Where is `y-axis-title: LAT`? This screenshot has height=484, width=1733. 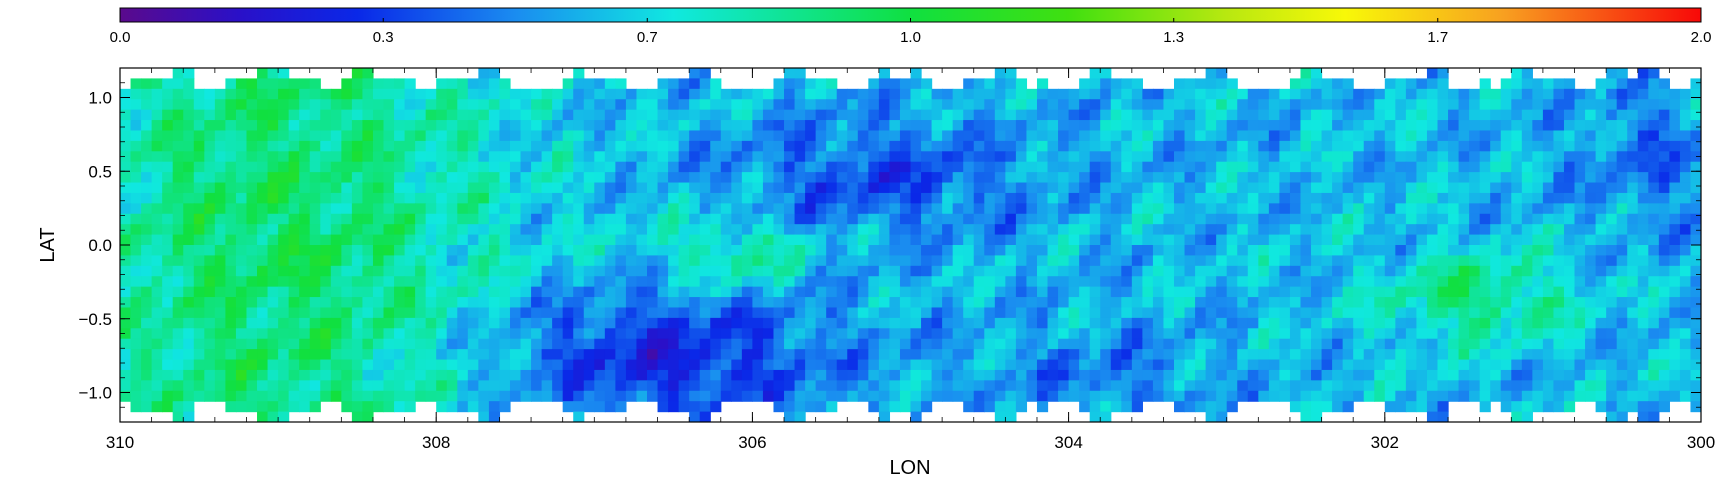
y-axis-title: LAT is located at coordinates (48, 244).